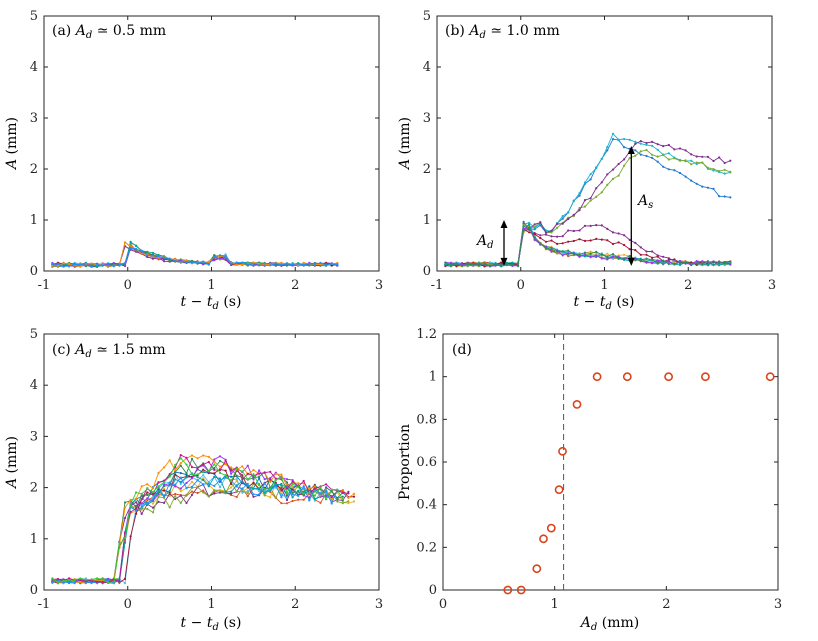 The height and width of the screenshot is (641, 818). I want to click on panel-b-ytick-label: 2, so click(427, 169).